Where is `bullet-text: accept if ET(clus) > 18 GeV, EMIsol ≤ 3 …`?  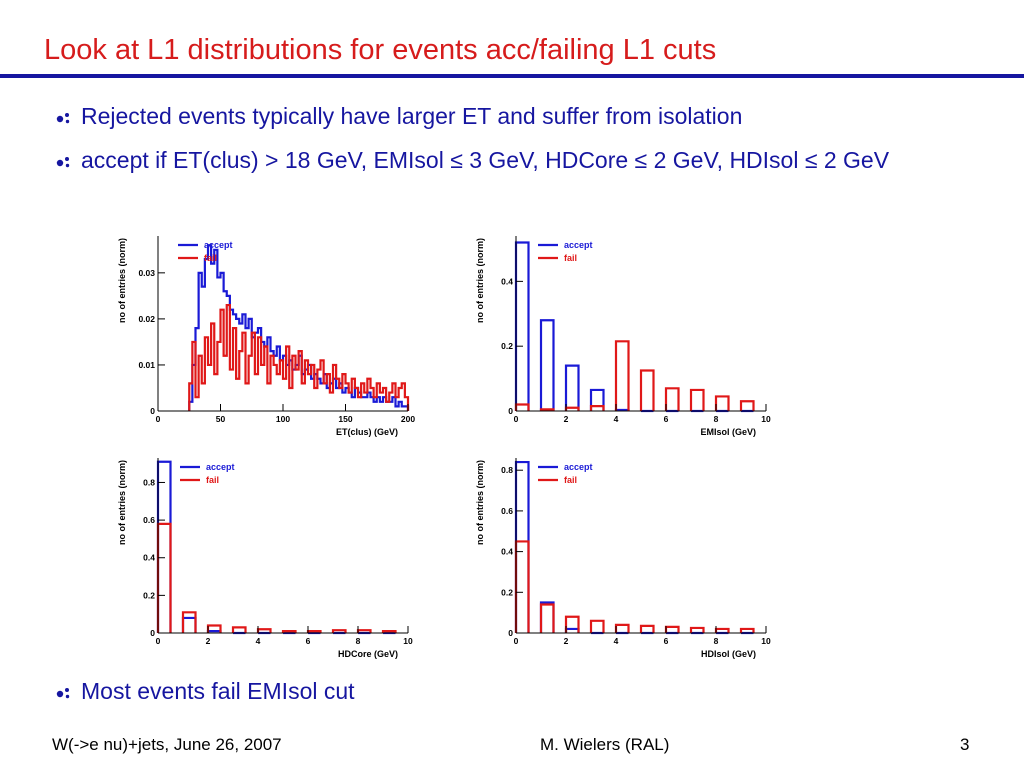
bullet-text: accept if ET(clus) > 18 GeV, EMIsol ≤ 3 … is located at coordinates (485, 160).